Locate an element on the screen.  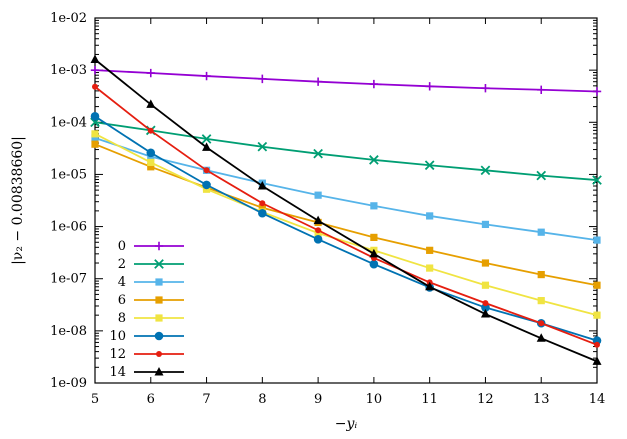
x-tick-label: 7 is located at coordinates (206, 399).